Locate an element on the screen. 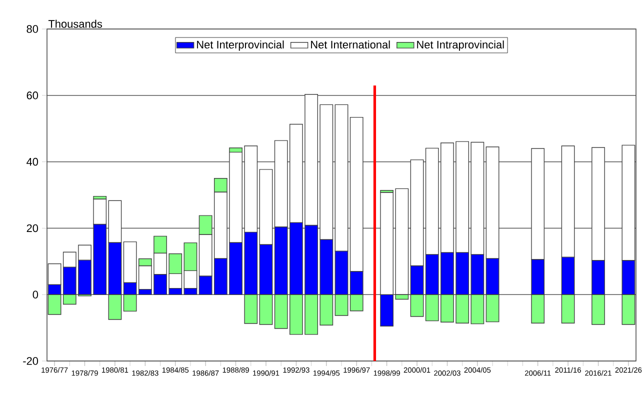  legend-label: Net Interprovincial is located at coordinates (240, 45).